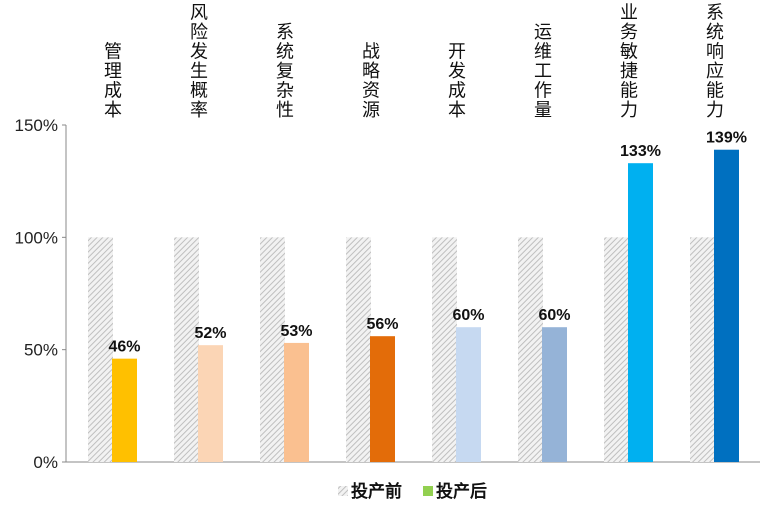 The image size is (766, 516). What do you see at coordinates (36, 237) in the screenshot?
I see `y-tick-label: 100%` at bounding box center [36, 237].